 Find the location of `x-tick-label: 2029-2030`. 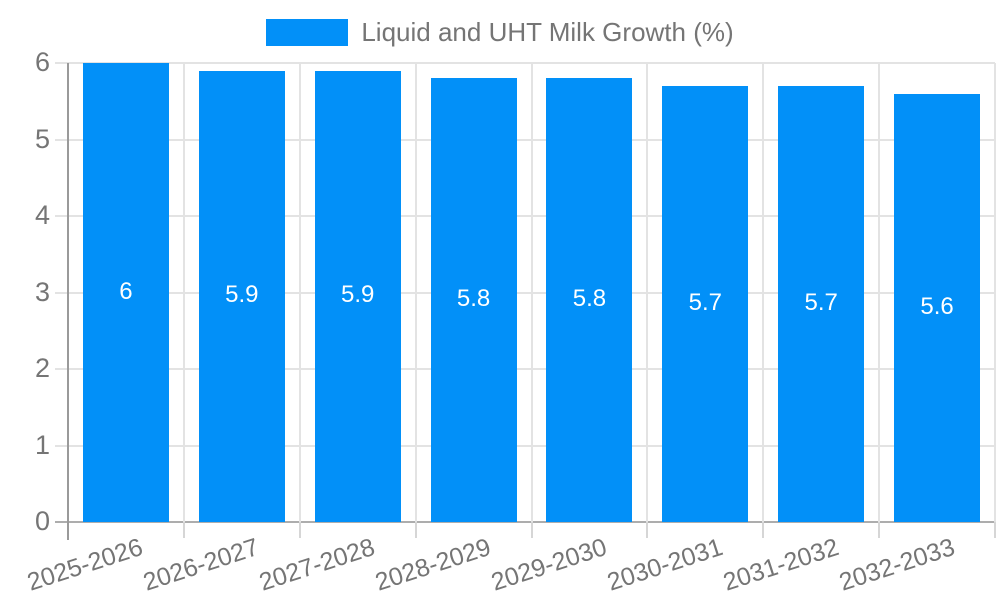

x-tick-label: 2029-2030 is located at coordinates (549, 565).